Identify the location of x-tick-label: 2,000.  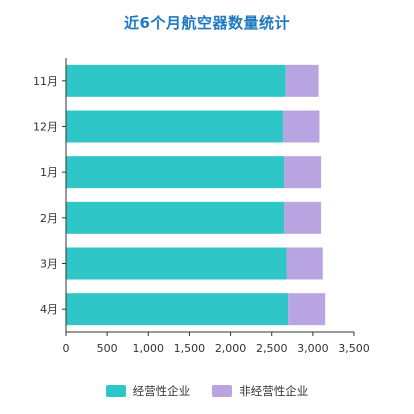
(231, 348).